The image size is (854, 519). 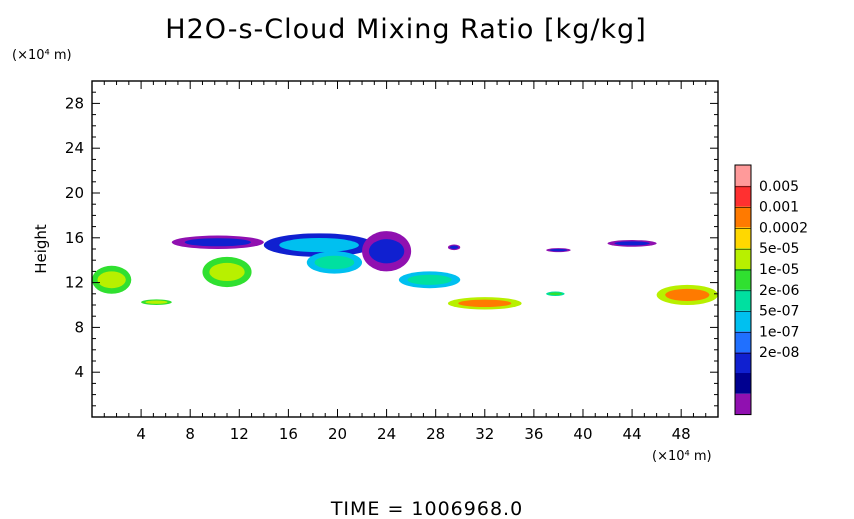 I want to click on time-footer: TIME = 1006968.0, so click(x=426, y=508).